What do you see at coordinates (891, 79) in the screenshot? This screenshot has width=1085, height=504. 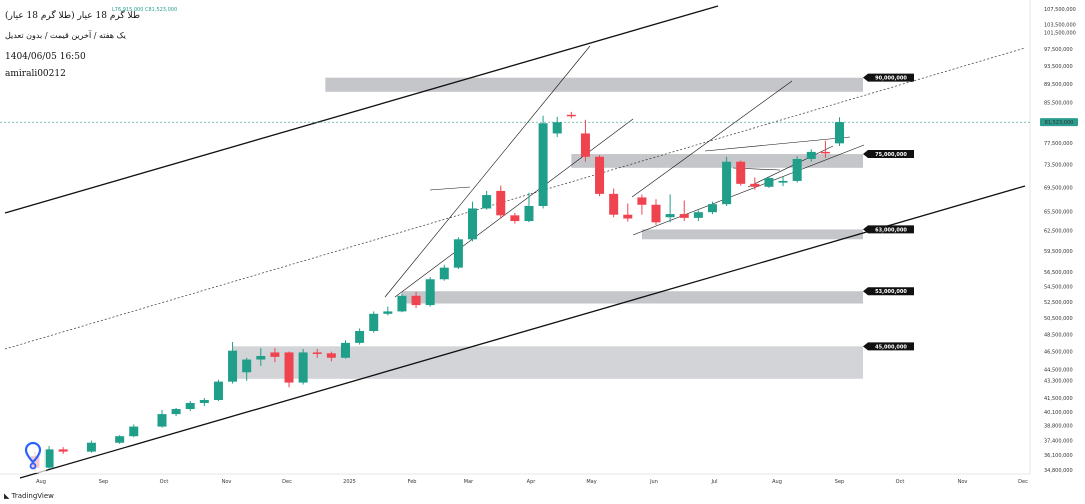 I see `level-label-text: 90,000,000` at bounding box center [891, 79].